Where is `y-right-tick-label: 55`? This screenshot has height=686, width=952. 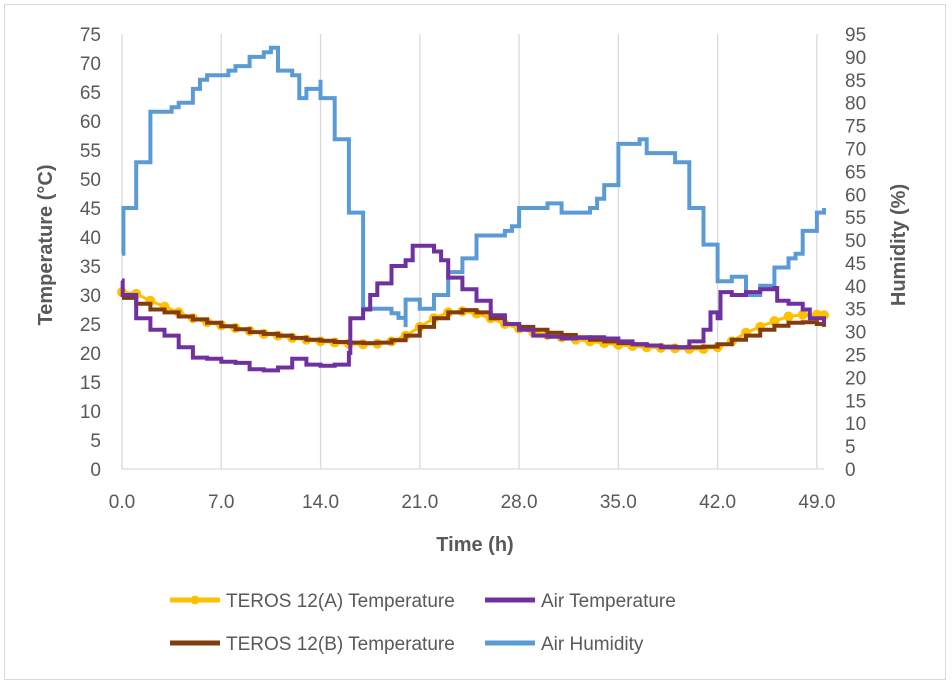
y-right-tick-label: 55 is located at coordinates (855, 218).